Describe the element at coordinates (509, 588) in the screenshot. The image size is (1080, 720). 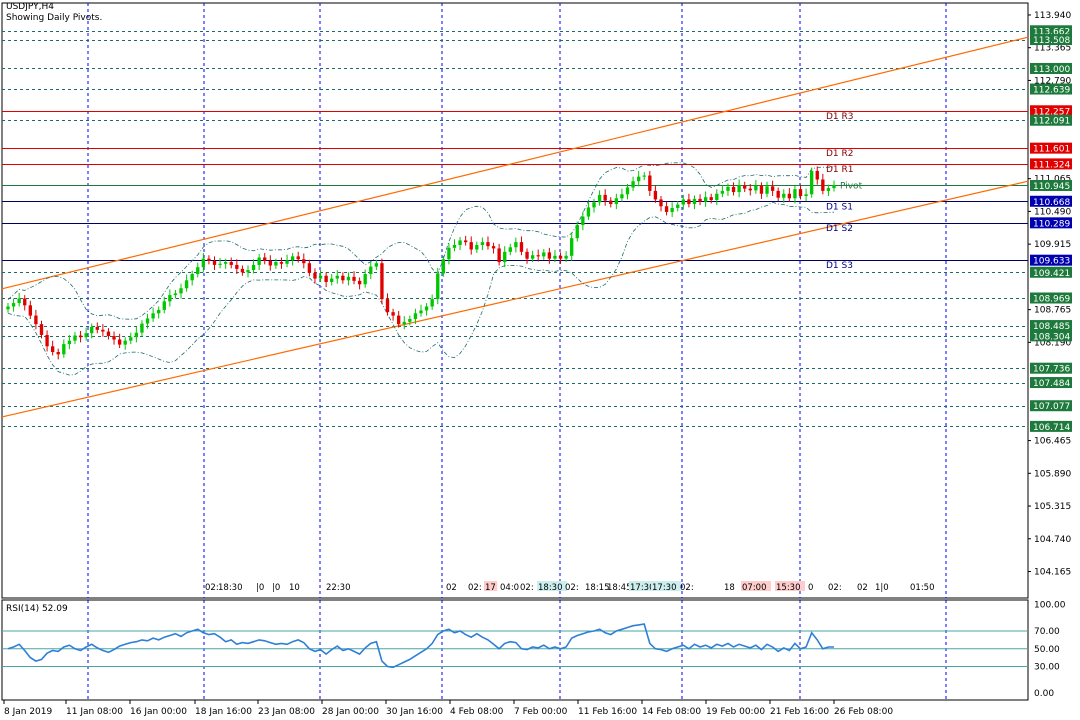
I see `session-time-label: 04:0` at that location.